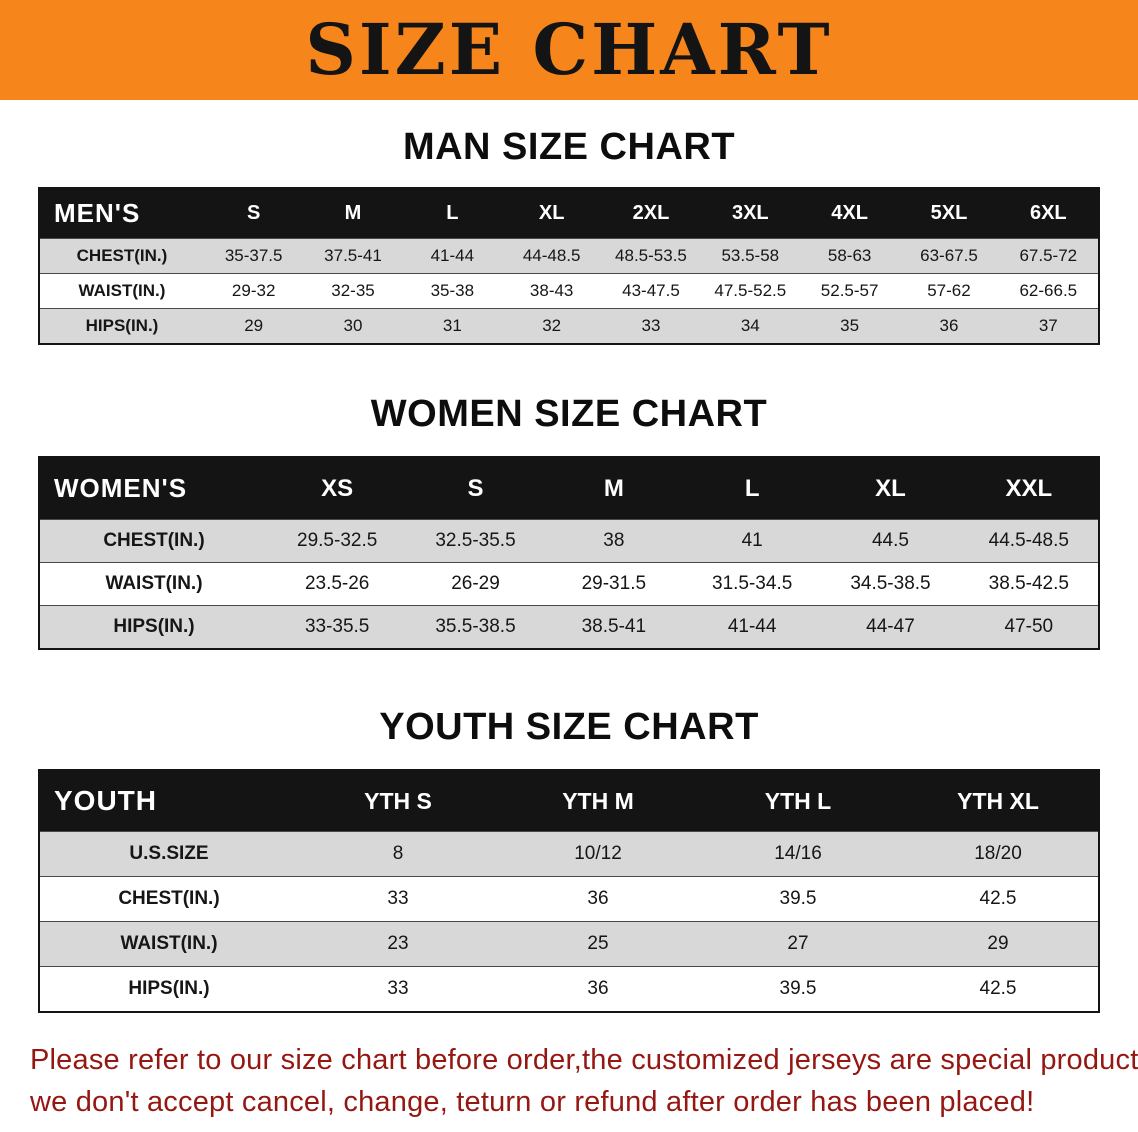 This screenshot has height=1132, width=1138. I want to click on youth-section-heading: YOUTH SIZE CHART, so click(569, 727).